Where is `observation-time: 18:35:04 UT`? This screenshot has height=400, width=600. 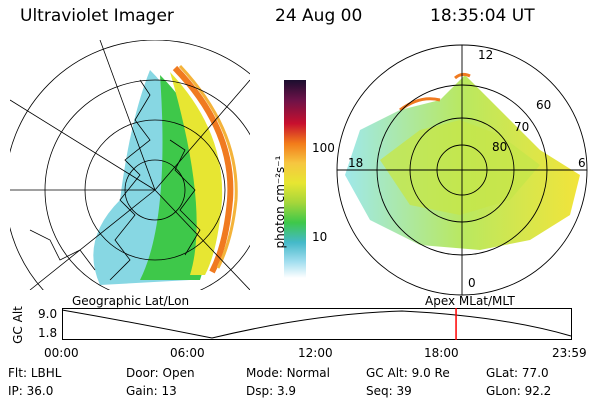 observation-time: 18:35:04 UT is located at coordinates (482, 16).